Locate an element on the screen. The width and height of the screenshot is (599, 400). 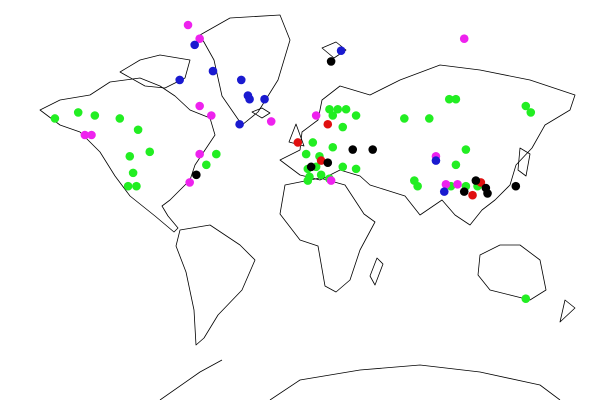
africa is located at coordinates (327, 235).